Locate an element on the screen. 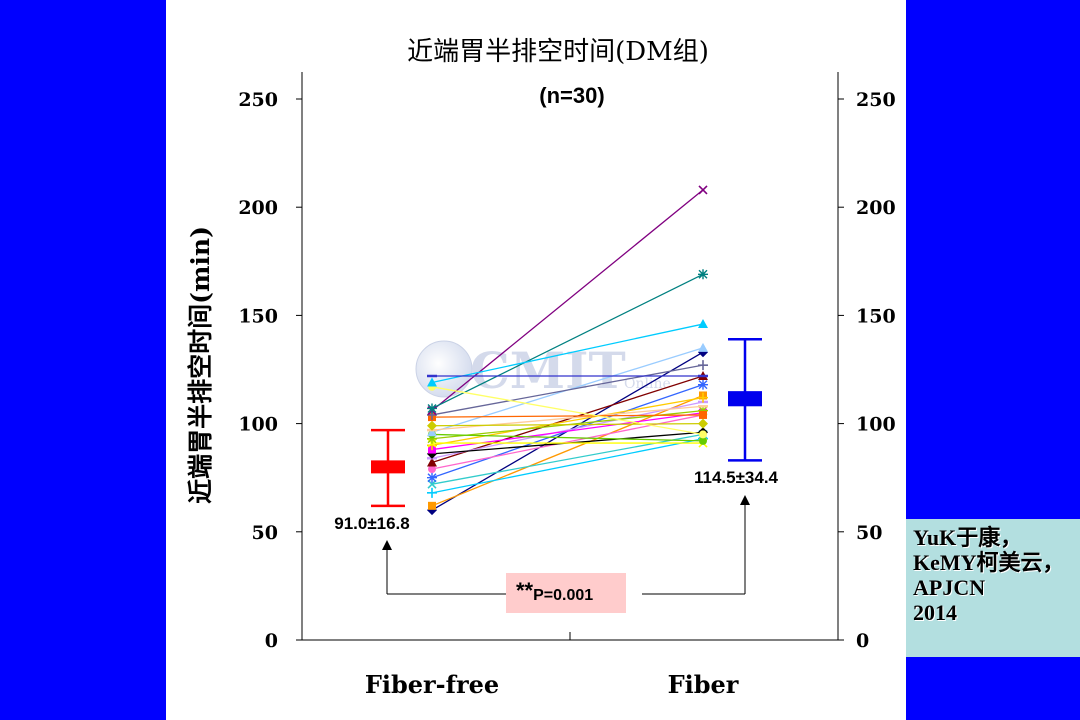 The height and width of the screenshot is (720, 1080). left-arrow-icon is located at coordinates (387, 545).